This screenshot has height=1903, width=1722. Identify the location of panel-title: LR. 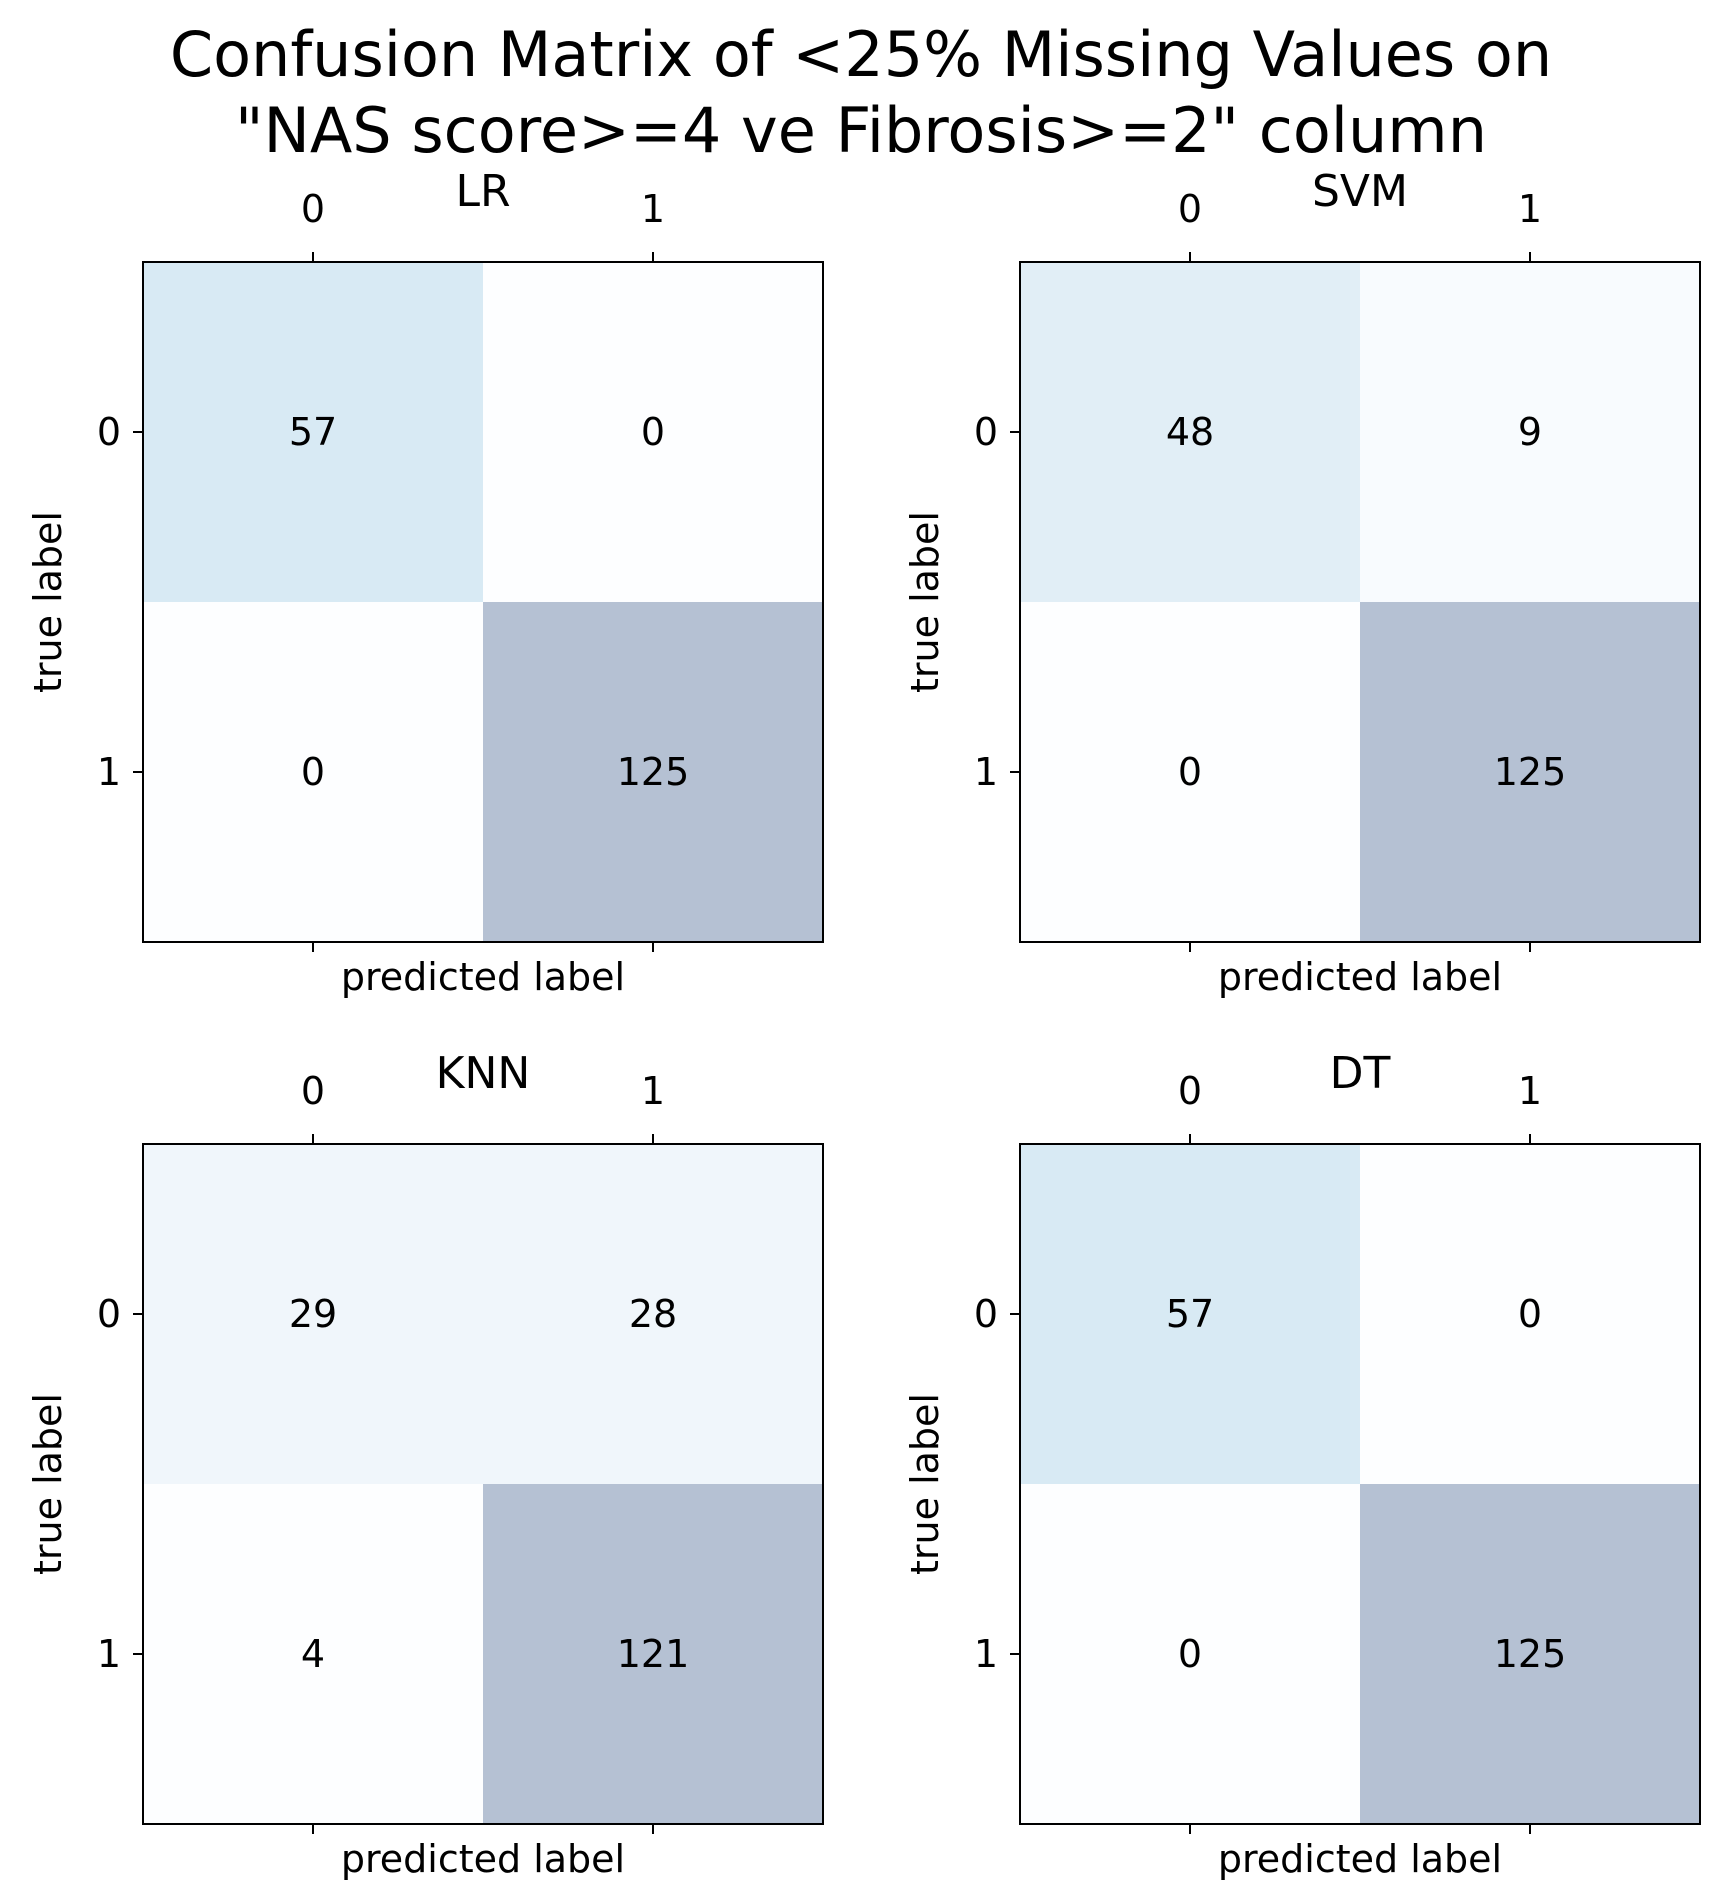
(482, 191).